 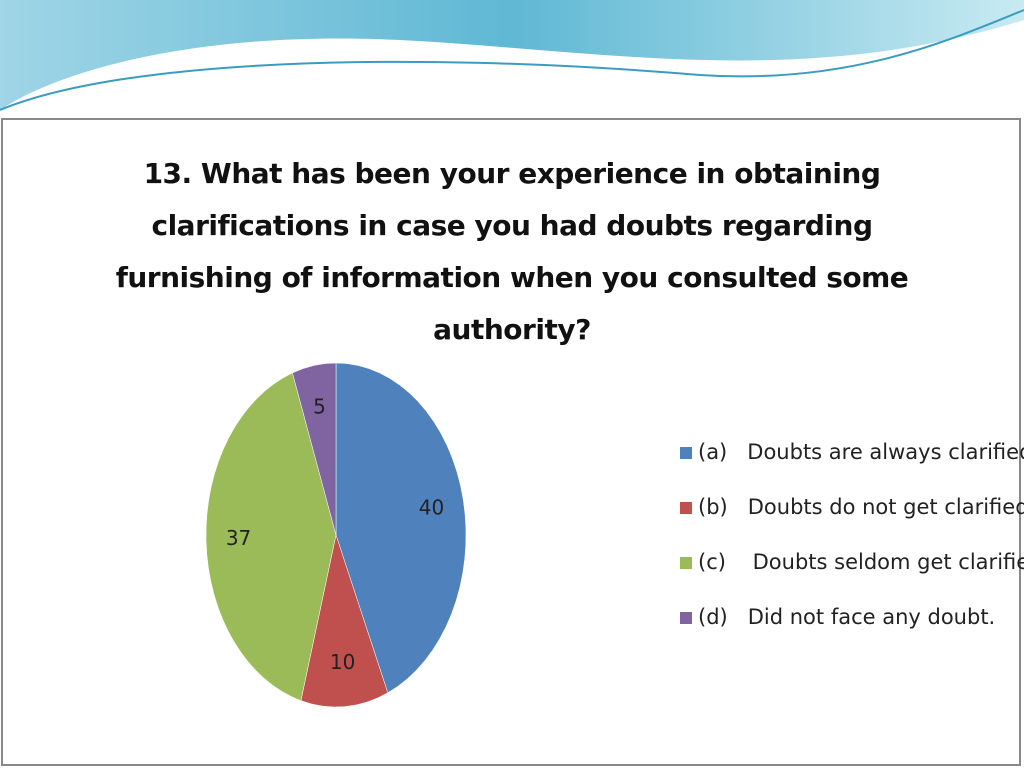 I want to click on header-line, so click(x=512, y=60).